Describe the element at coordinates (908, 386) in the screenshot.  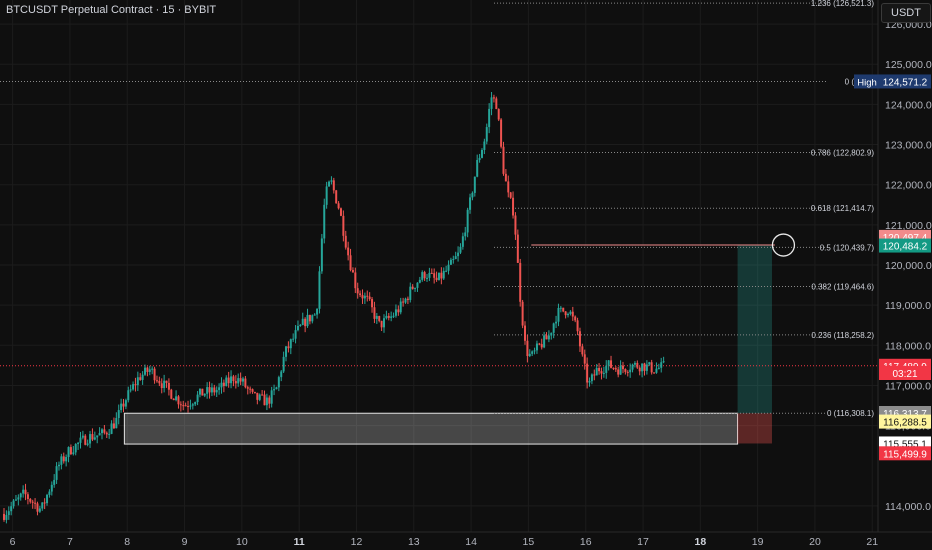
I see `y-tick-label: 117,000.0` at that location.